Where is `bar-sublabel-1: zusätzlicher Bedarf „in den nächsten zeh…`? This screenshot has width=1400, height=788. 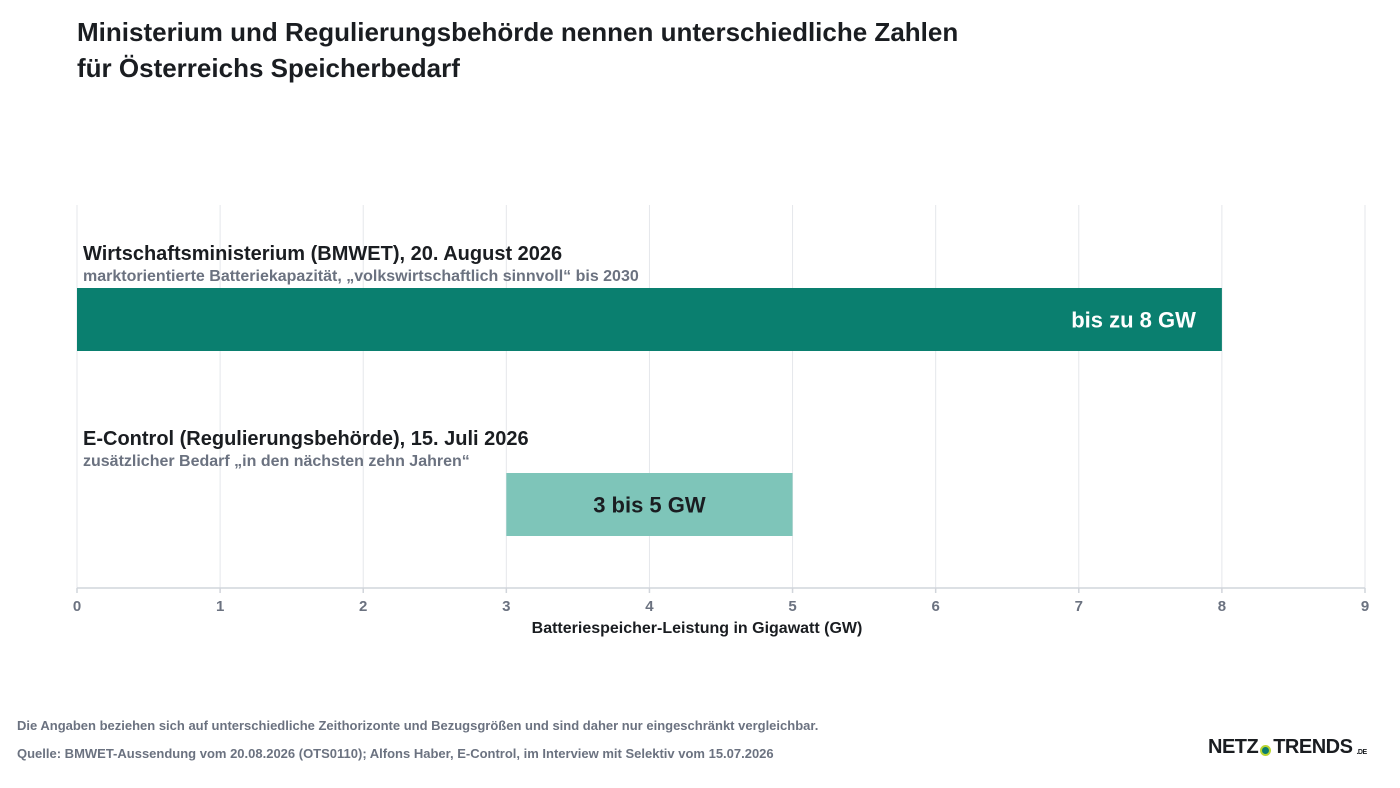 bar-sublabel-1: zusätzlicher Bedarf „in den nächsten zeh… is located at coordinates (276, 461).